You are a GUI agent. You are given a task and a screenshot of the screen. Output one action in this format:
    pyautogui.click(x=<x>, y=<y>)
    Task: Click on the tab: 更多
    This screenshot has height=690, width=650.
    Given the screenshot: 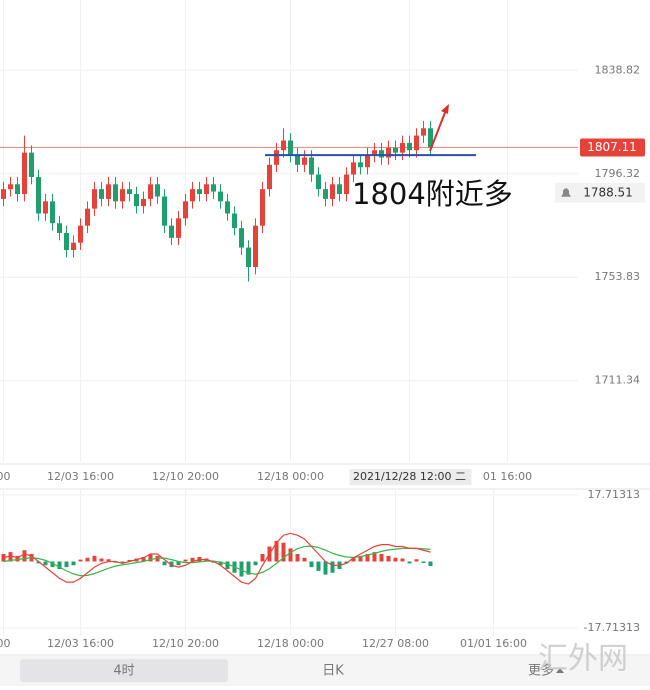 What is the action you would take?
    pyautogui.click(x=541, y=671)
    